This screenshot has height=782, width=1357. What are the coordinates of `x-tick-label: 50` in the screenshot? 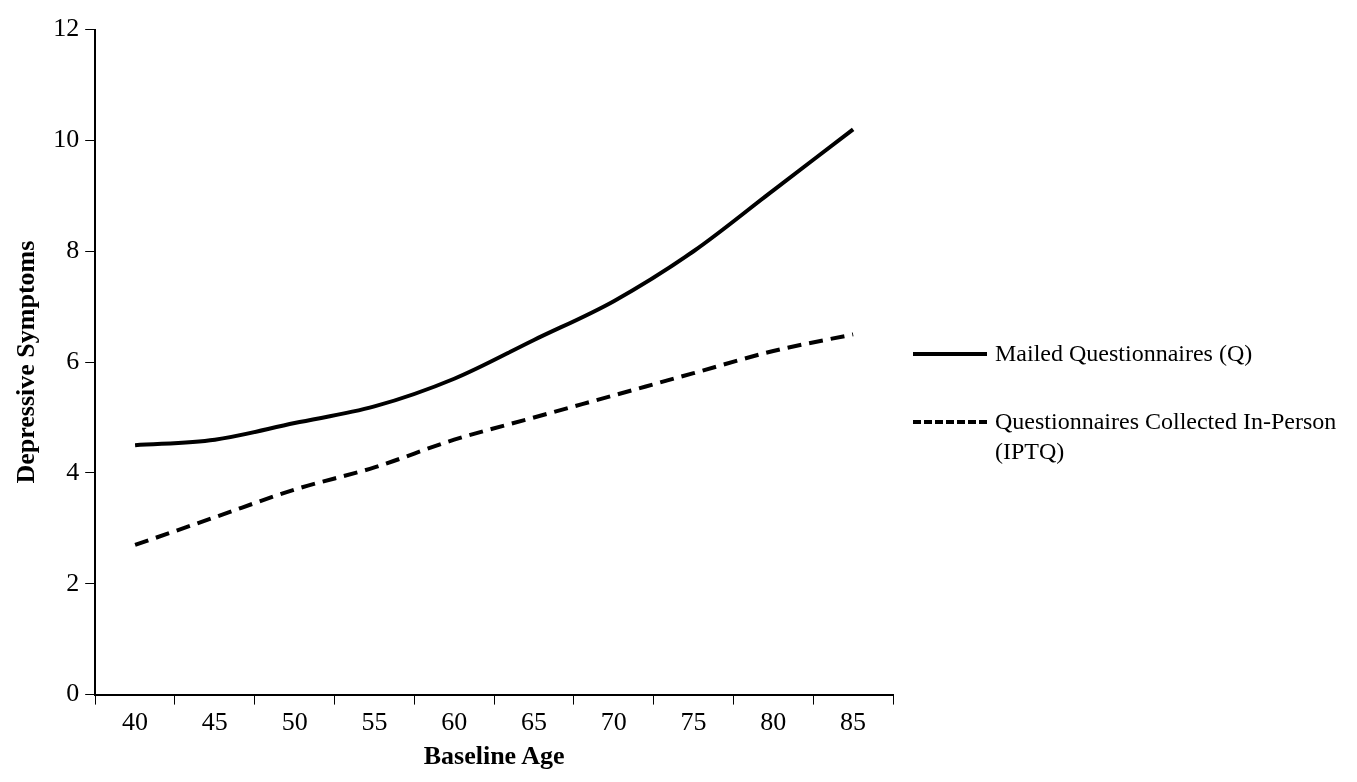 It's located at (294, 722).